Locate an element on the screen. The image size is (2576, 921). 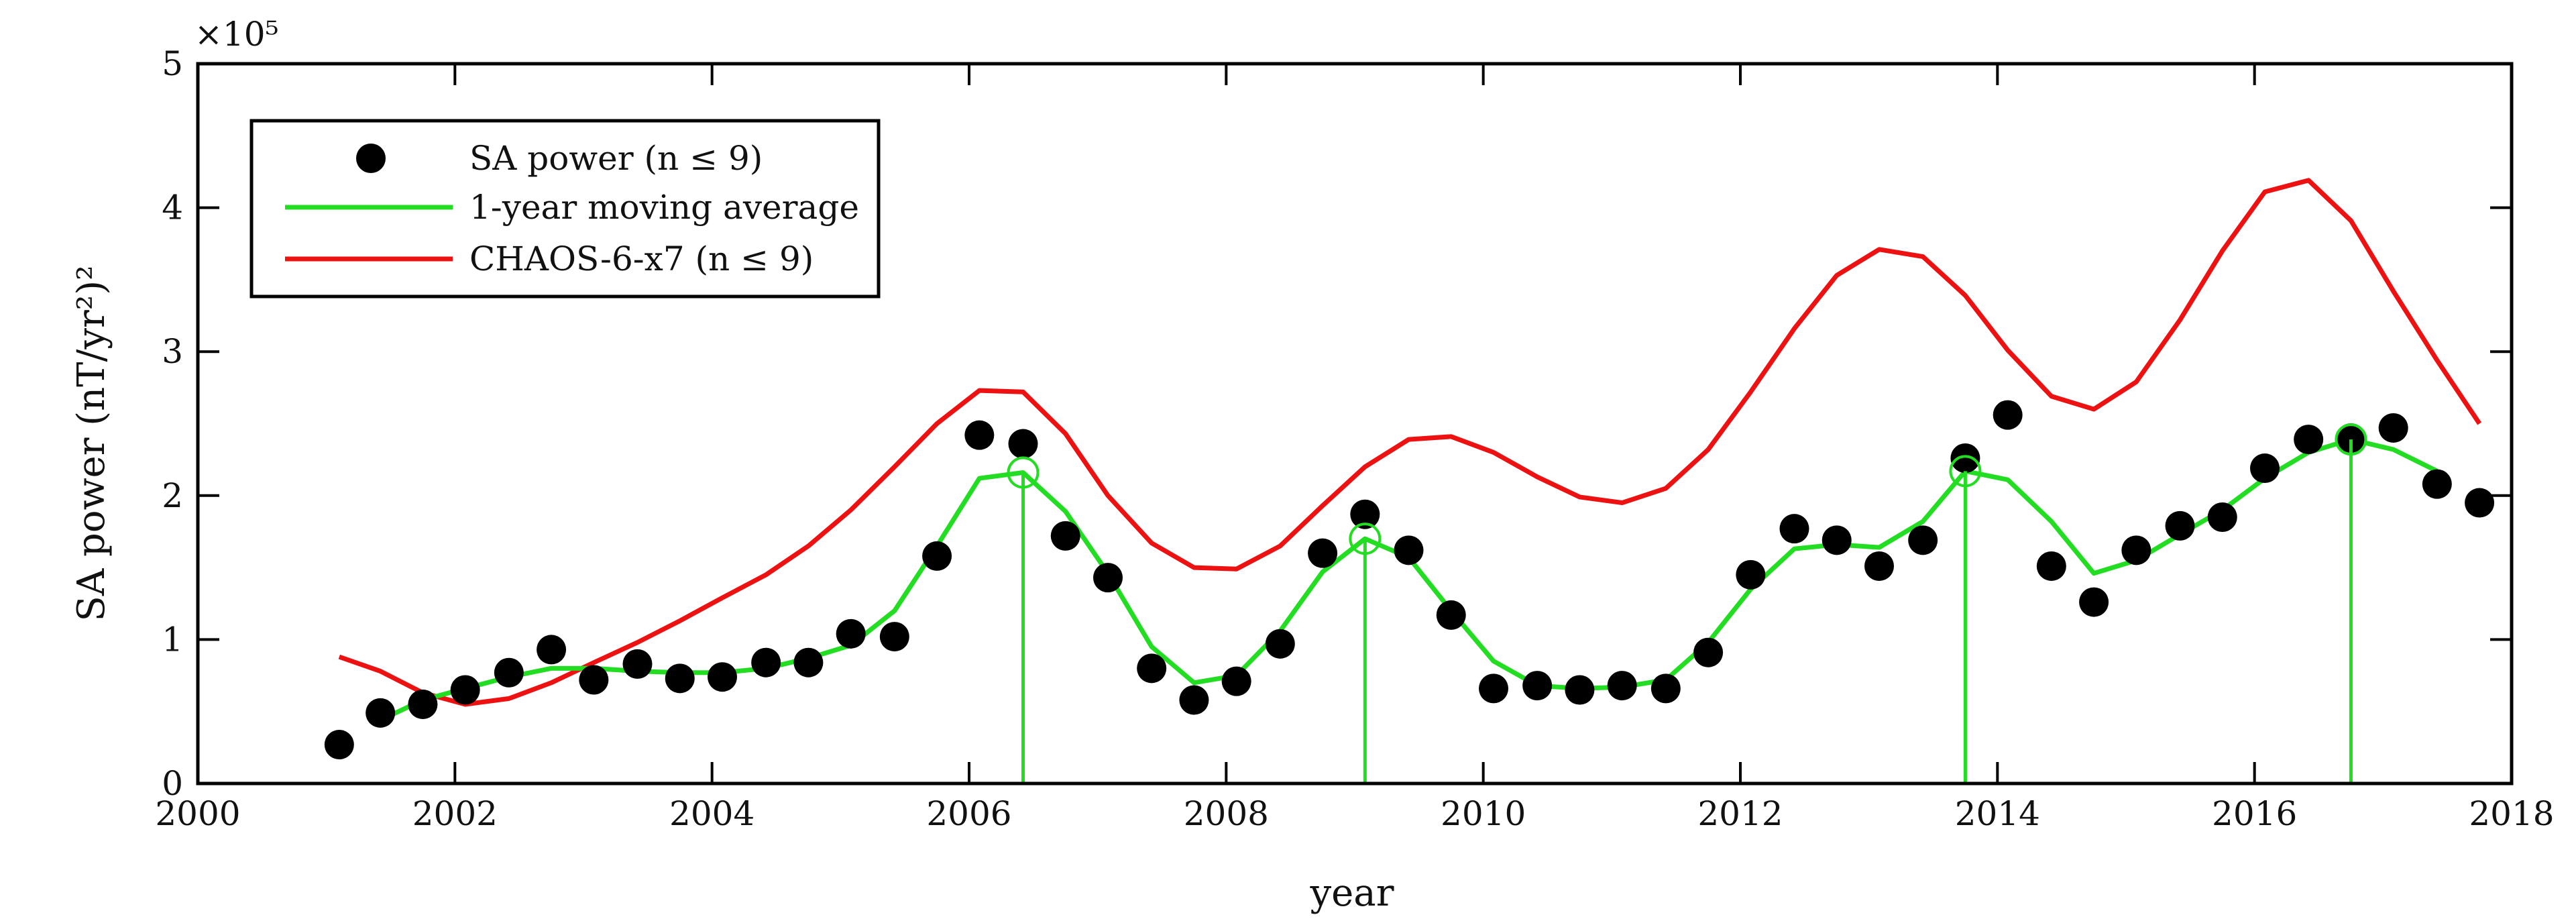
x-tick-label: 2018 is located at coordinates (2511, 813).